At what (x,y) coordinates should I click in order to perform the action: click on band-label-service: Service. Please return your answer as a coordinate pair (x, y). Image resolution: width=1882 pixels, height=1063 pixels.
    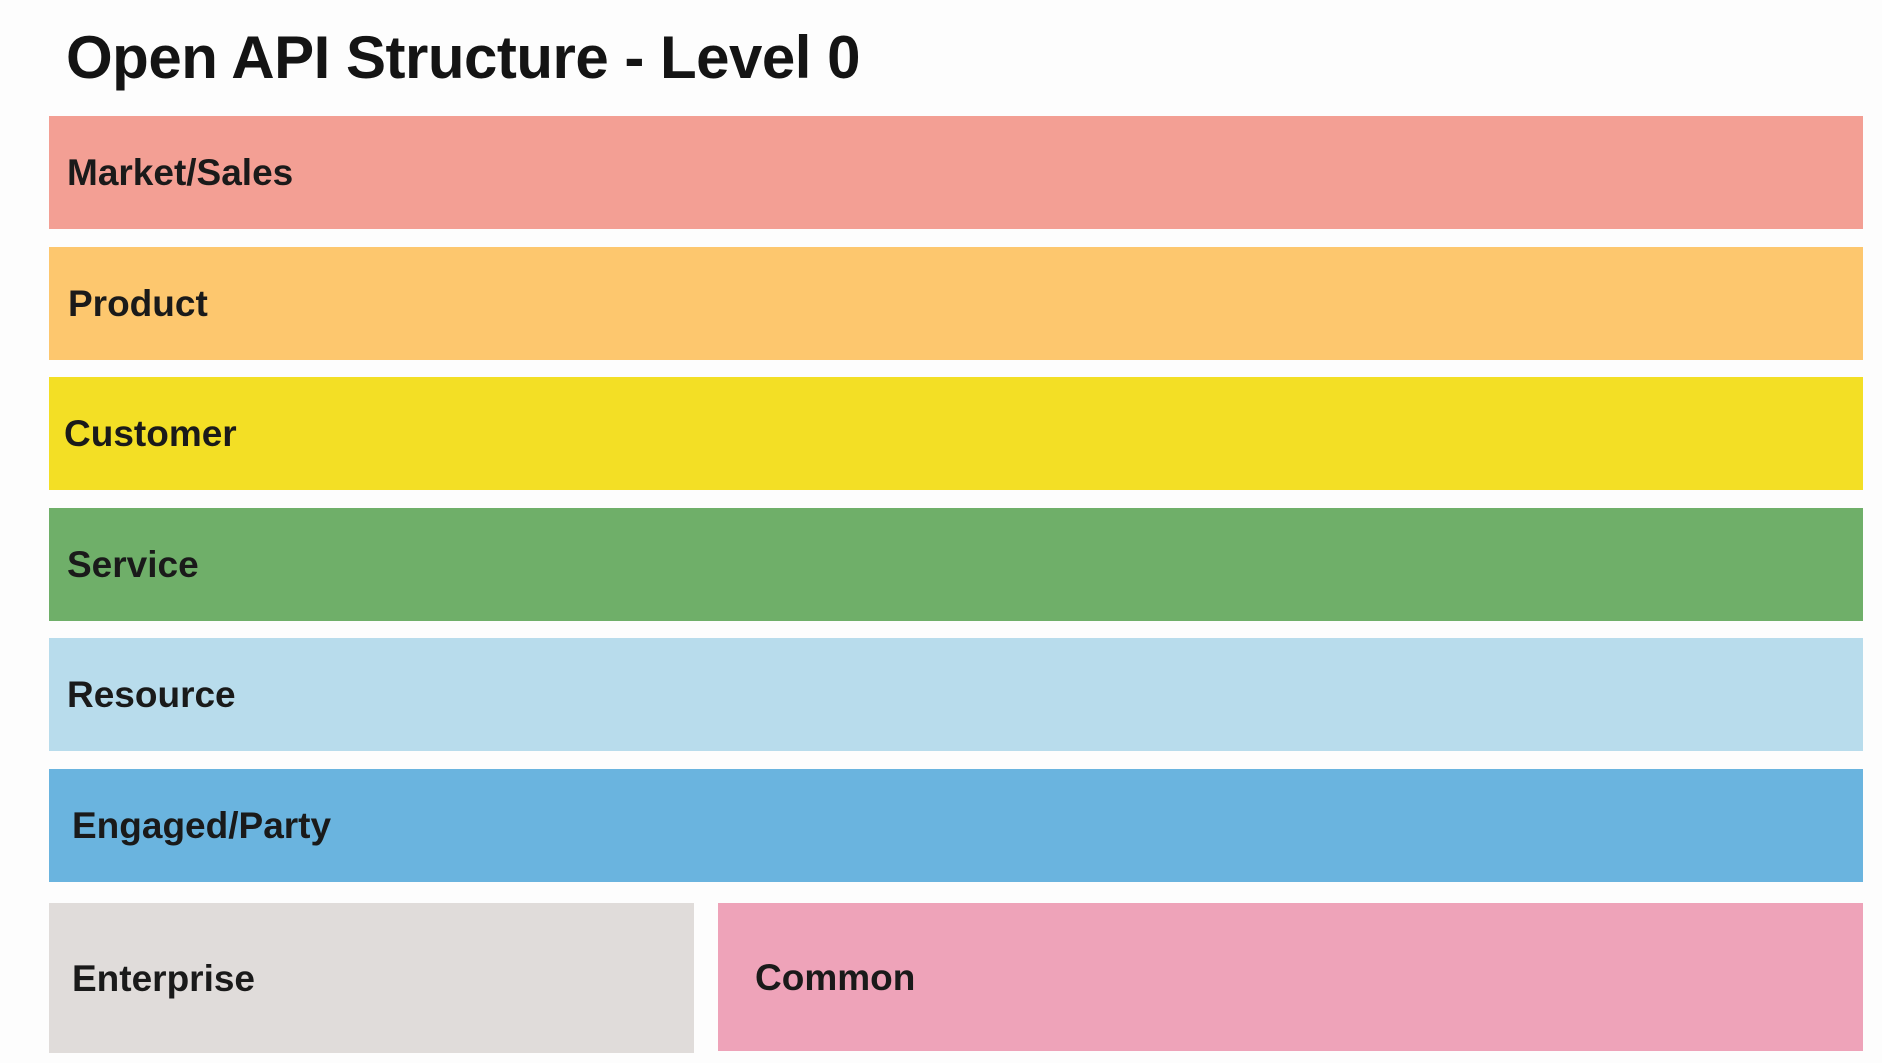
    Looking at the image, I should click on (133, 564).